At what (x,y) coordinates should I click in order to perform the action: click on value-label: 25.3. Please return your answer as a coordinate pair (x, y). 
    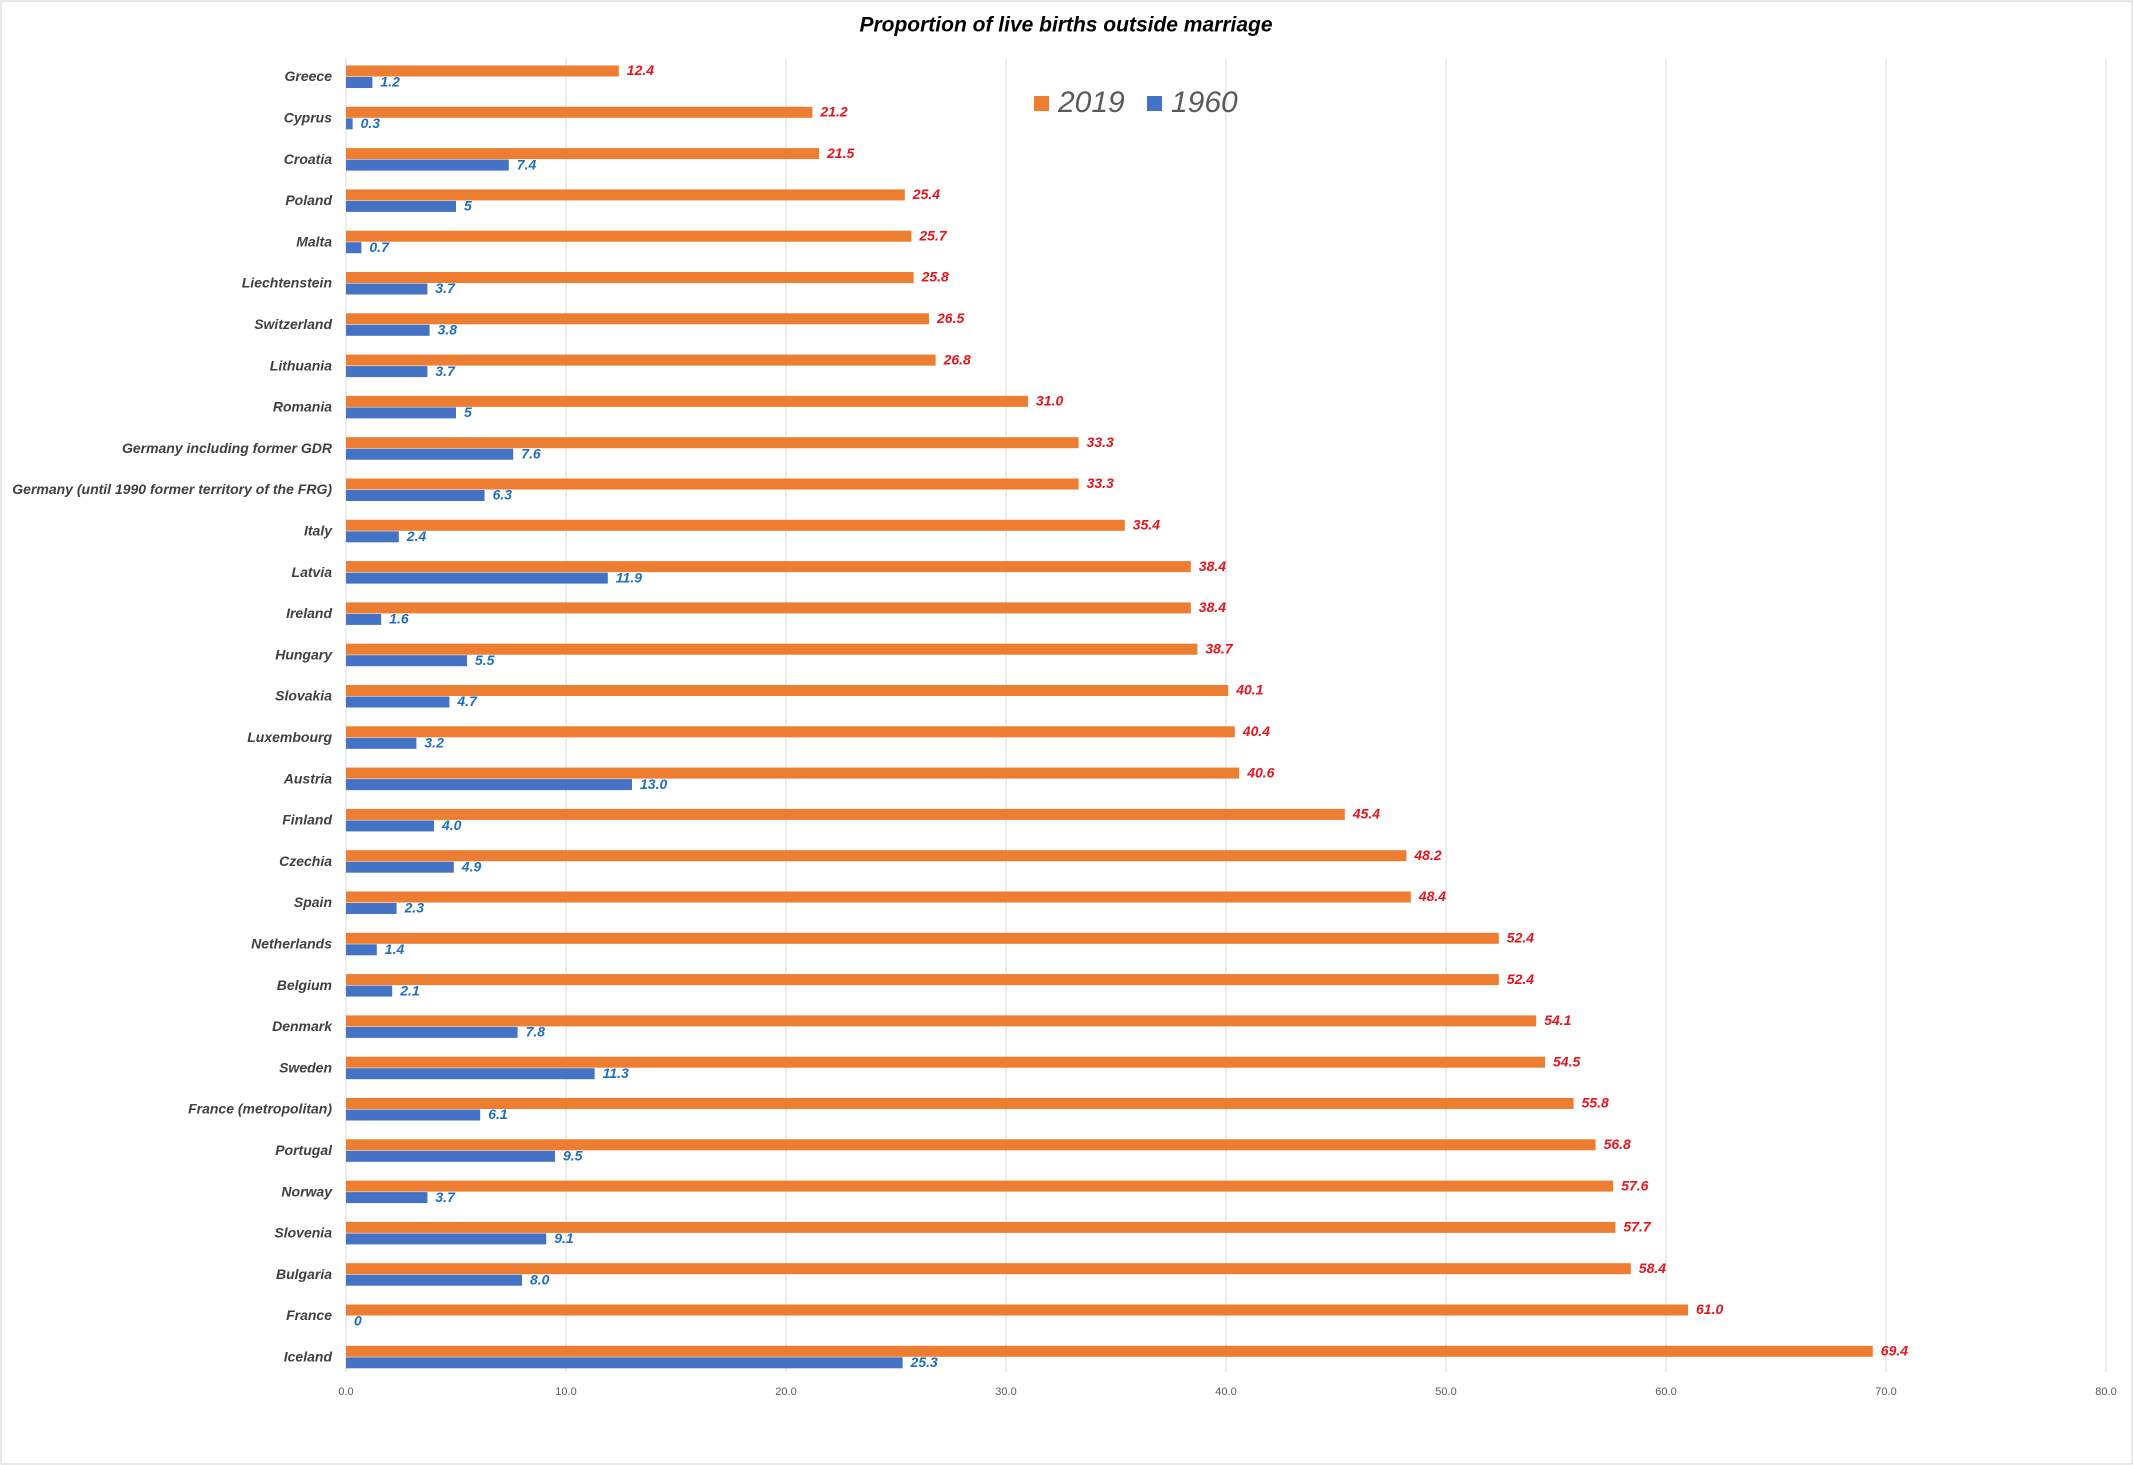
    Looking at the image, I should click on (924, 1362).